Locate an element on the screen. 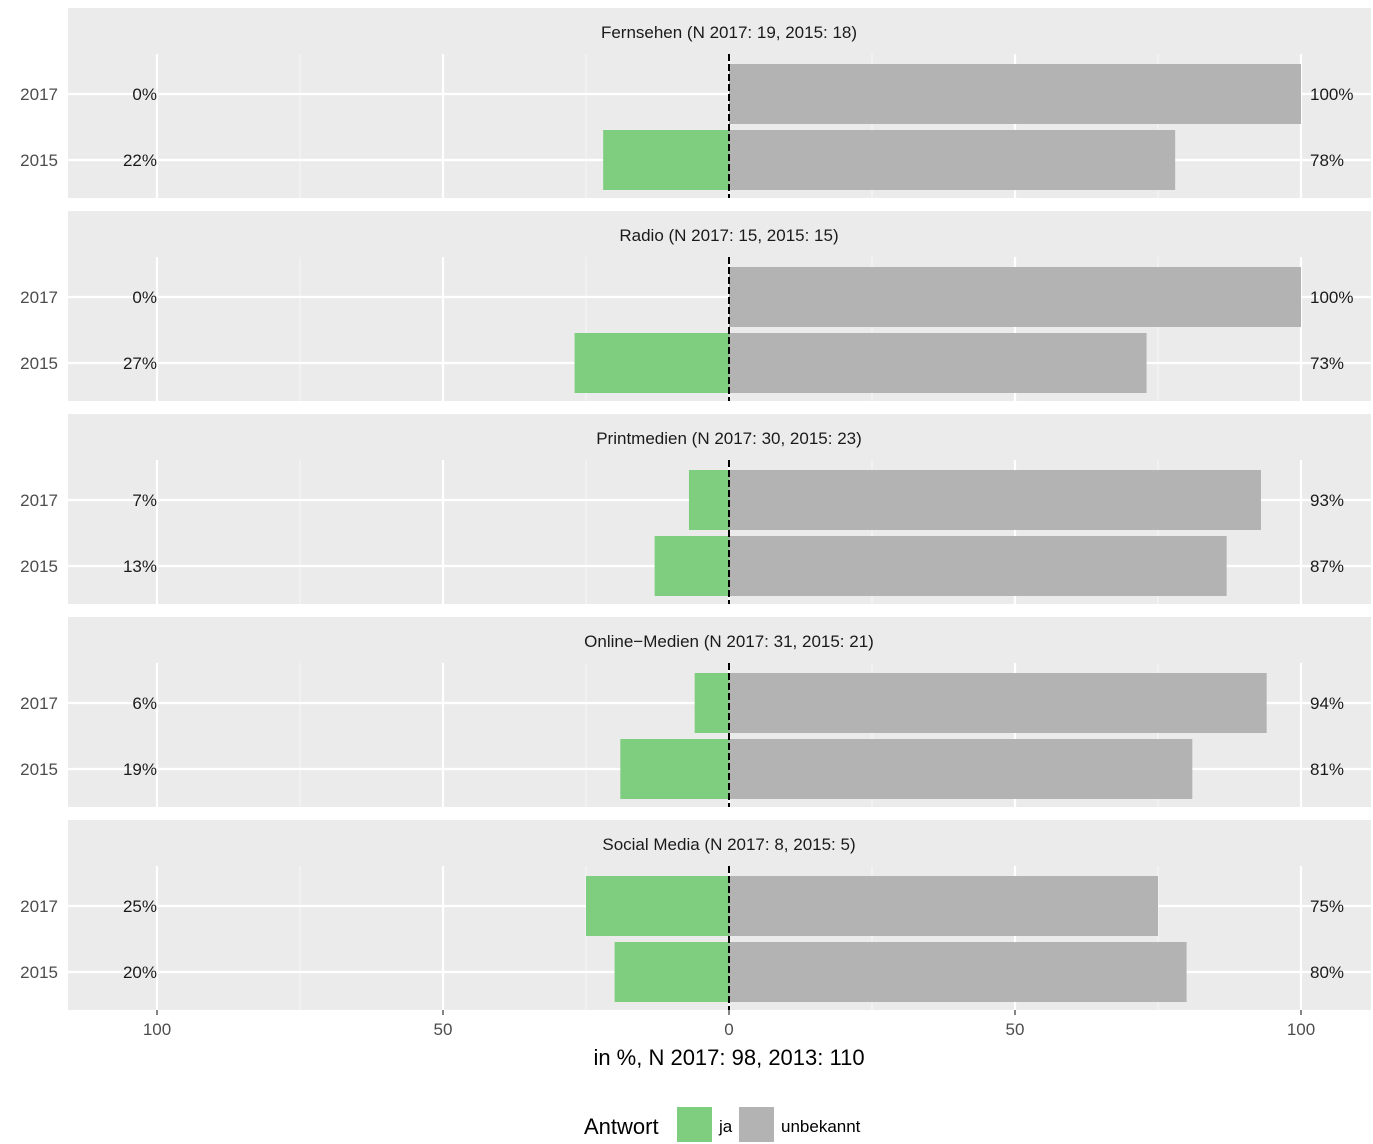 This screenshot has width=1373, height=1144. unbekannt-percent-label: 73% is located at coordinates (1327, 363).